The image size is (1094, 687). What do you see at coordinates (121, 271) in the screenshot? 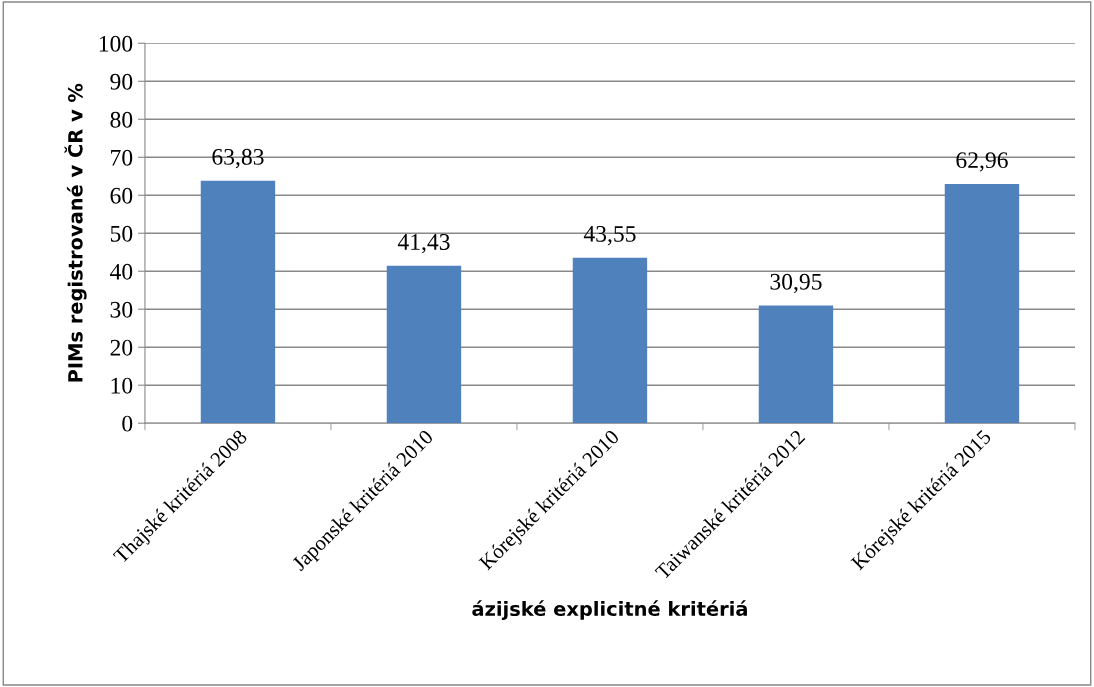
I see `y-tick-label: 40` at bounding box center [121, 271].